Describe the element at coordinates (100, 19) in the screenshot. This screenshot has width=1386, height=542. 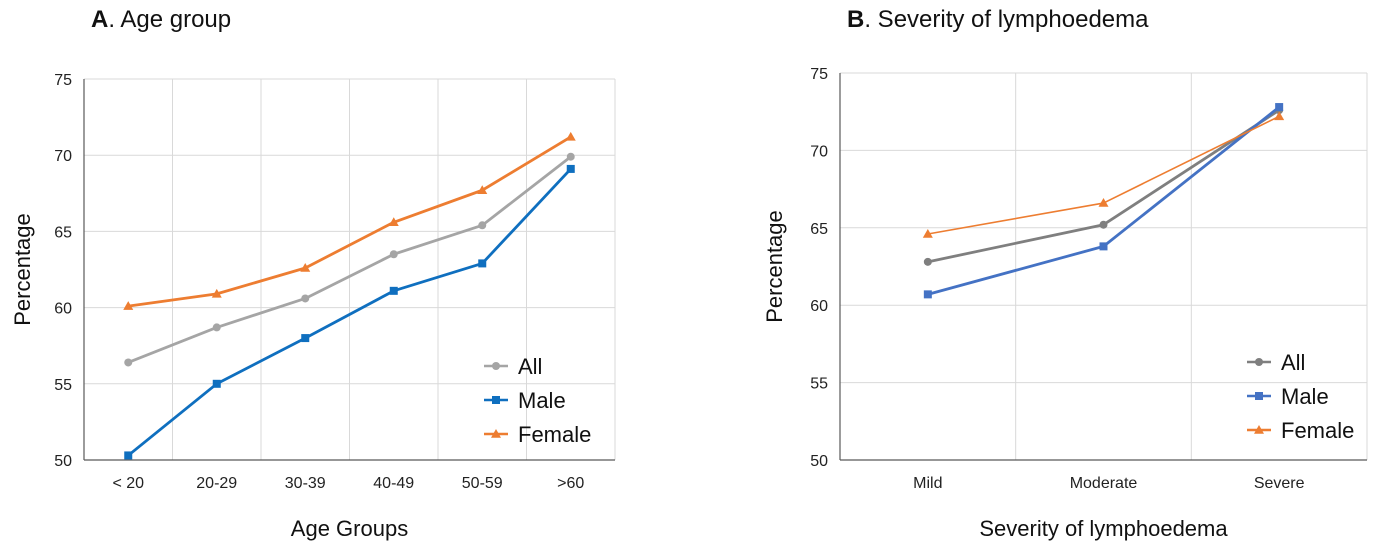
I see `panel-letter: A` at that location.